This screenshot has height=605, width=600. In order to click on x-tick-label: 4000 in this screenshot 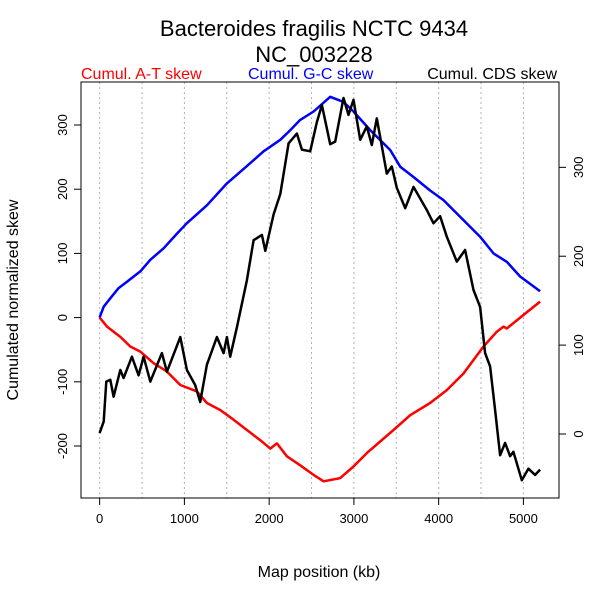, I will do `click(438, 518)`.